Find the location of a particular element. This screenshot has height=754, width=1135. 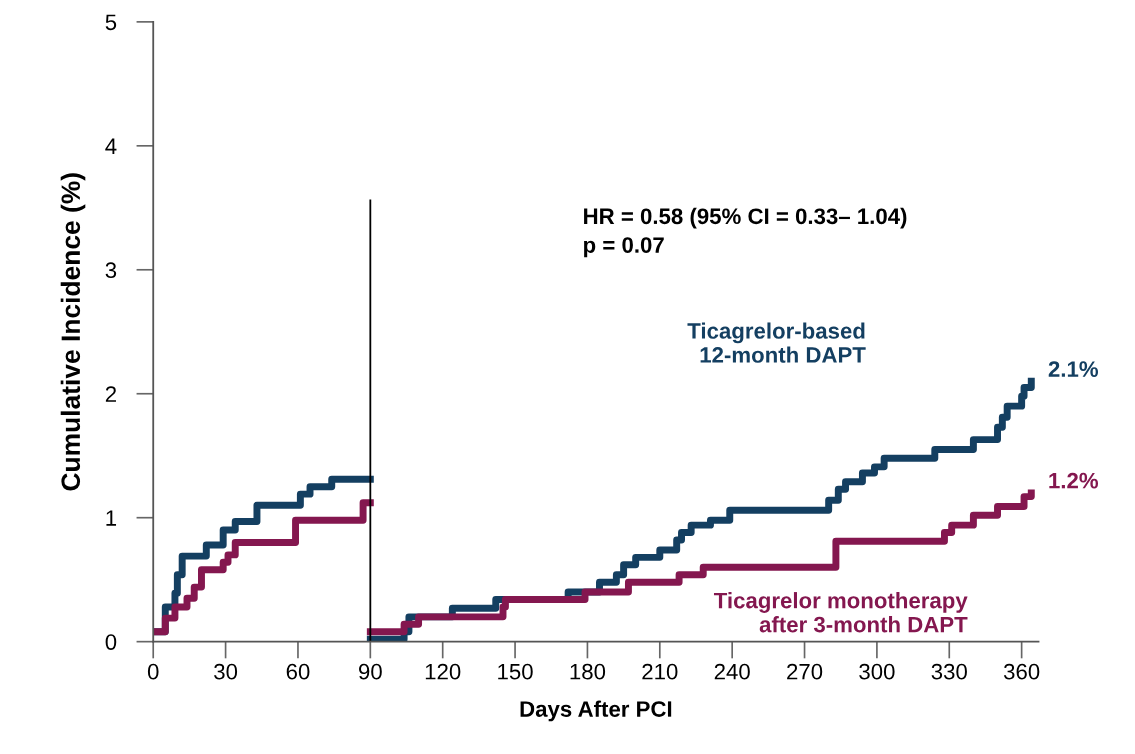

x-tick-label: 30 is located at coordinates (226, 671).